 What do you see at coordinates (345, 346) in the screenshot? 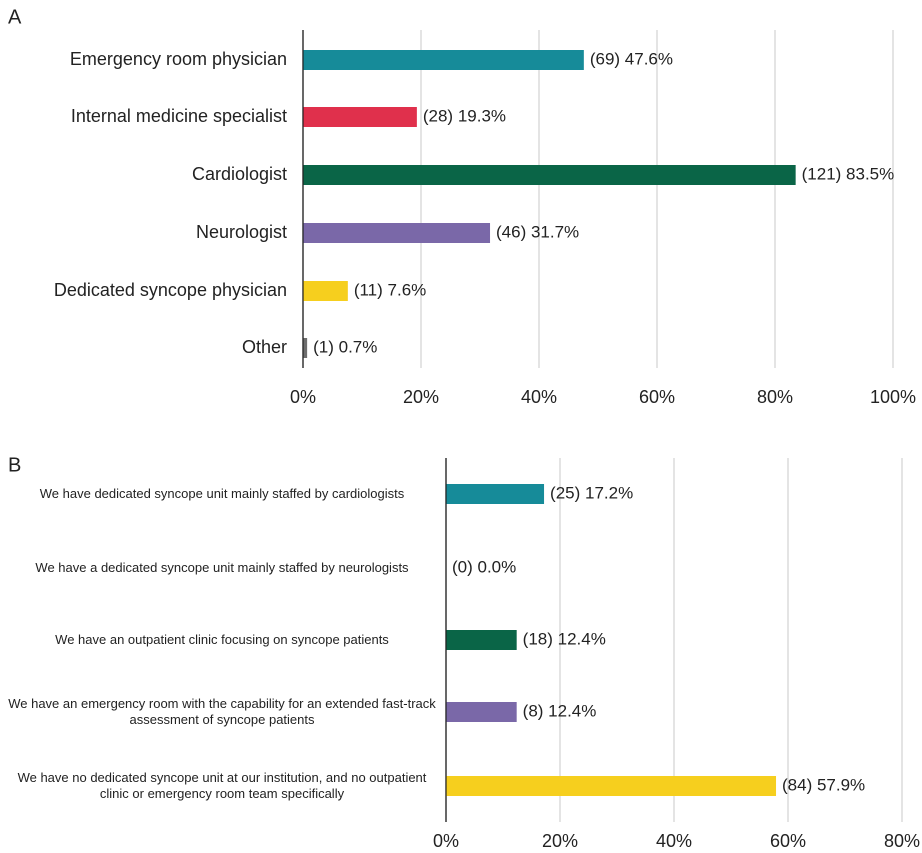
I see `value-label: (1) 0.7%` at bounding box center [345, 346].